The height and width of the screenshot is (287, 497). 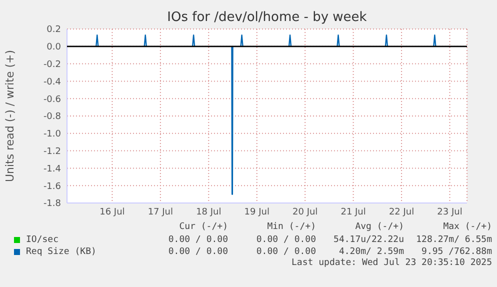 What do you see at coordinates (467, 228) in the screenshot?
I see `text: Max (-/+)` at bounding box center [467, 228].